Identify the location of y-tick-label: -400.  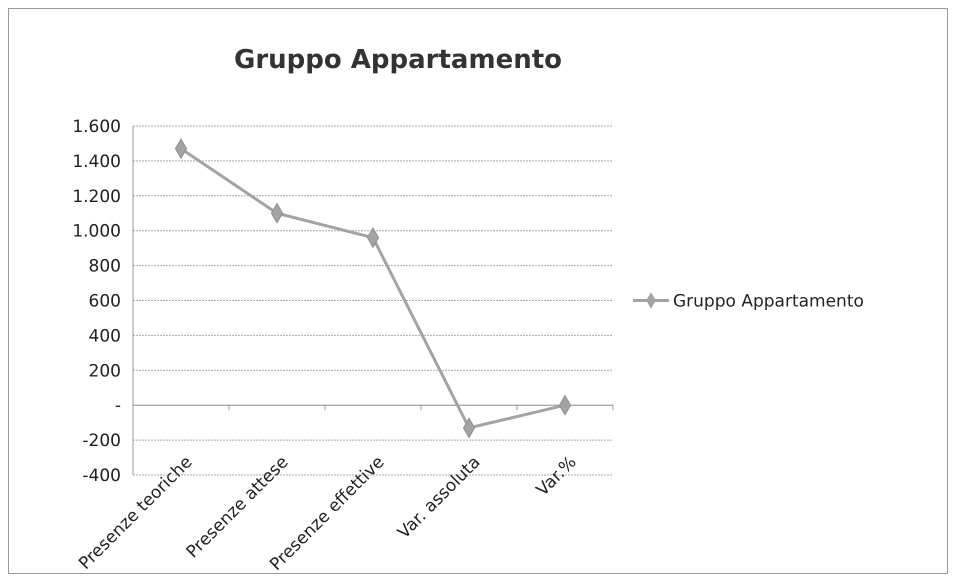
(101, 476).